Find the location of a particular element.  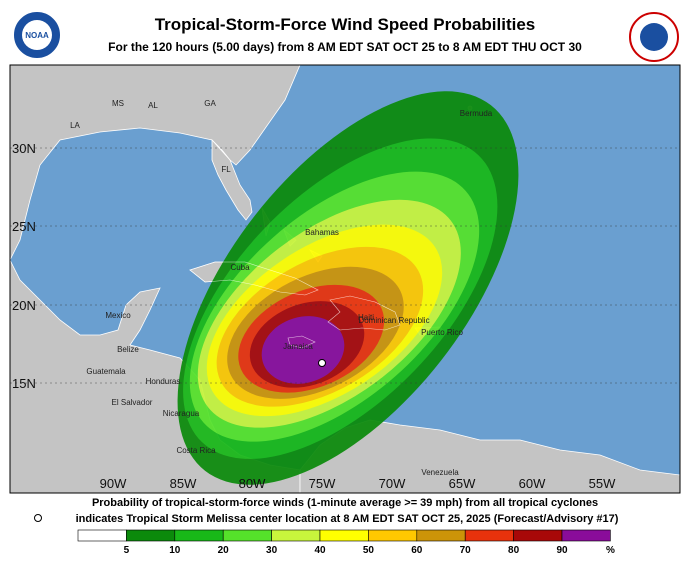

nws-logo is located at coordinates (654, 37).